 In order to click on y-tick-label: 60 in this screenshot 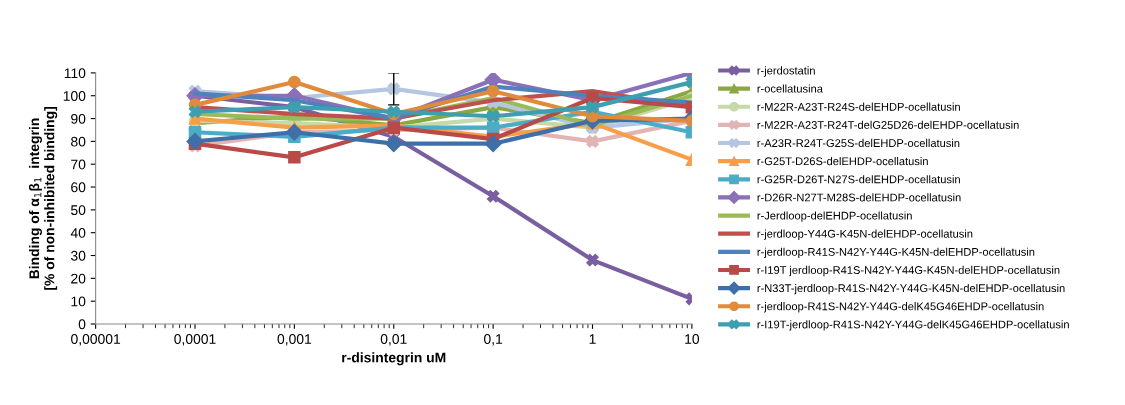, I will do `click(78, 187)`.